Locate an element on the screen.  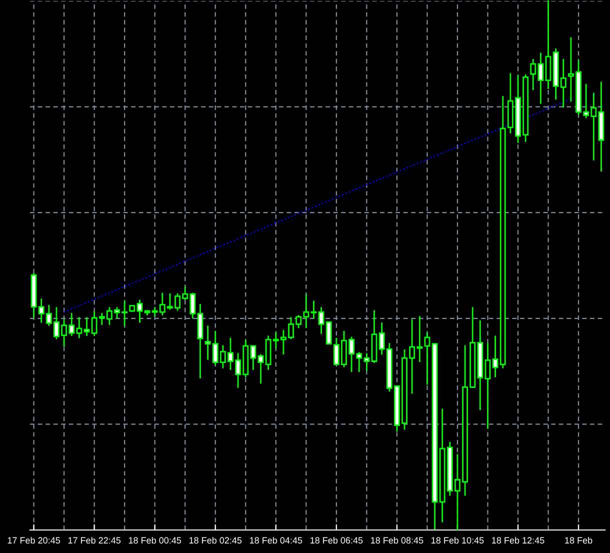
x-tick-label: 18 Feb is located at coordinates (578, 540).